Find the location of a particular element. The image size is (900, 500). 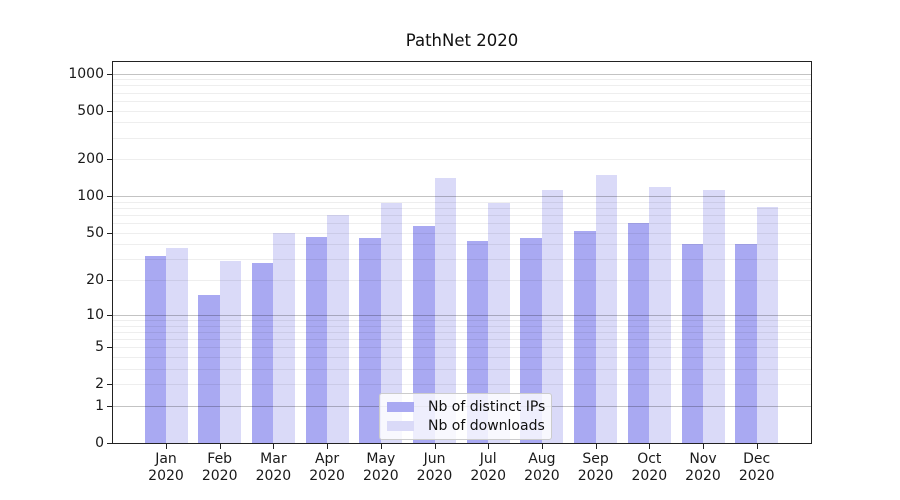

bar-feb-distinct-ips is located at coordinates (209, 368).